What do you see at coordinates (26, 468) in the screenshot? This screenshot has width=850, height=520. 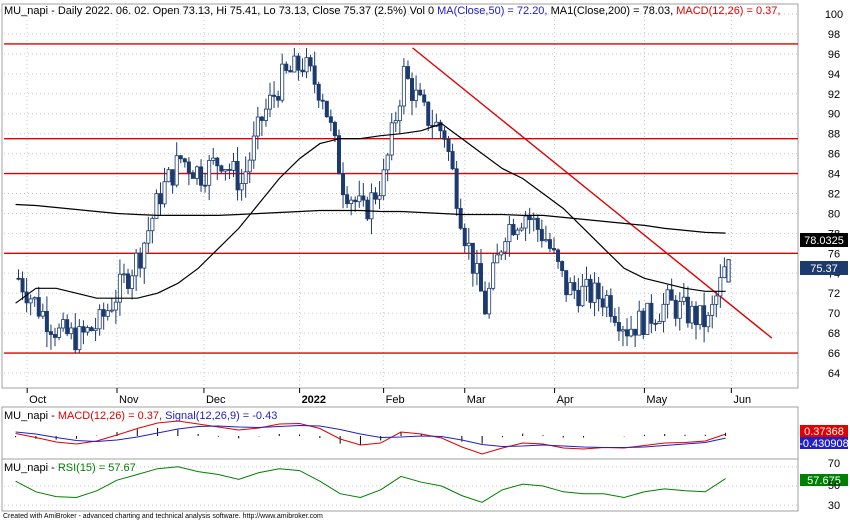 I see `rsi-symbol: MU_napi` at bounding box center [26, 468].